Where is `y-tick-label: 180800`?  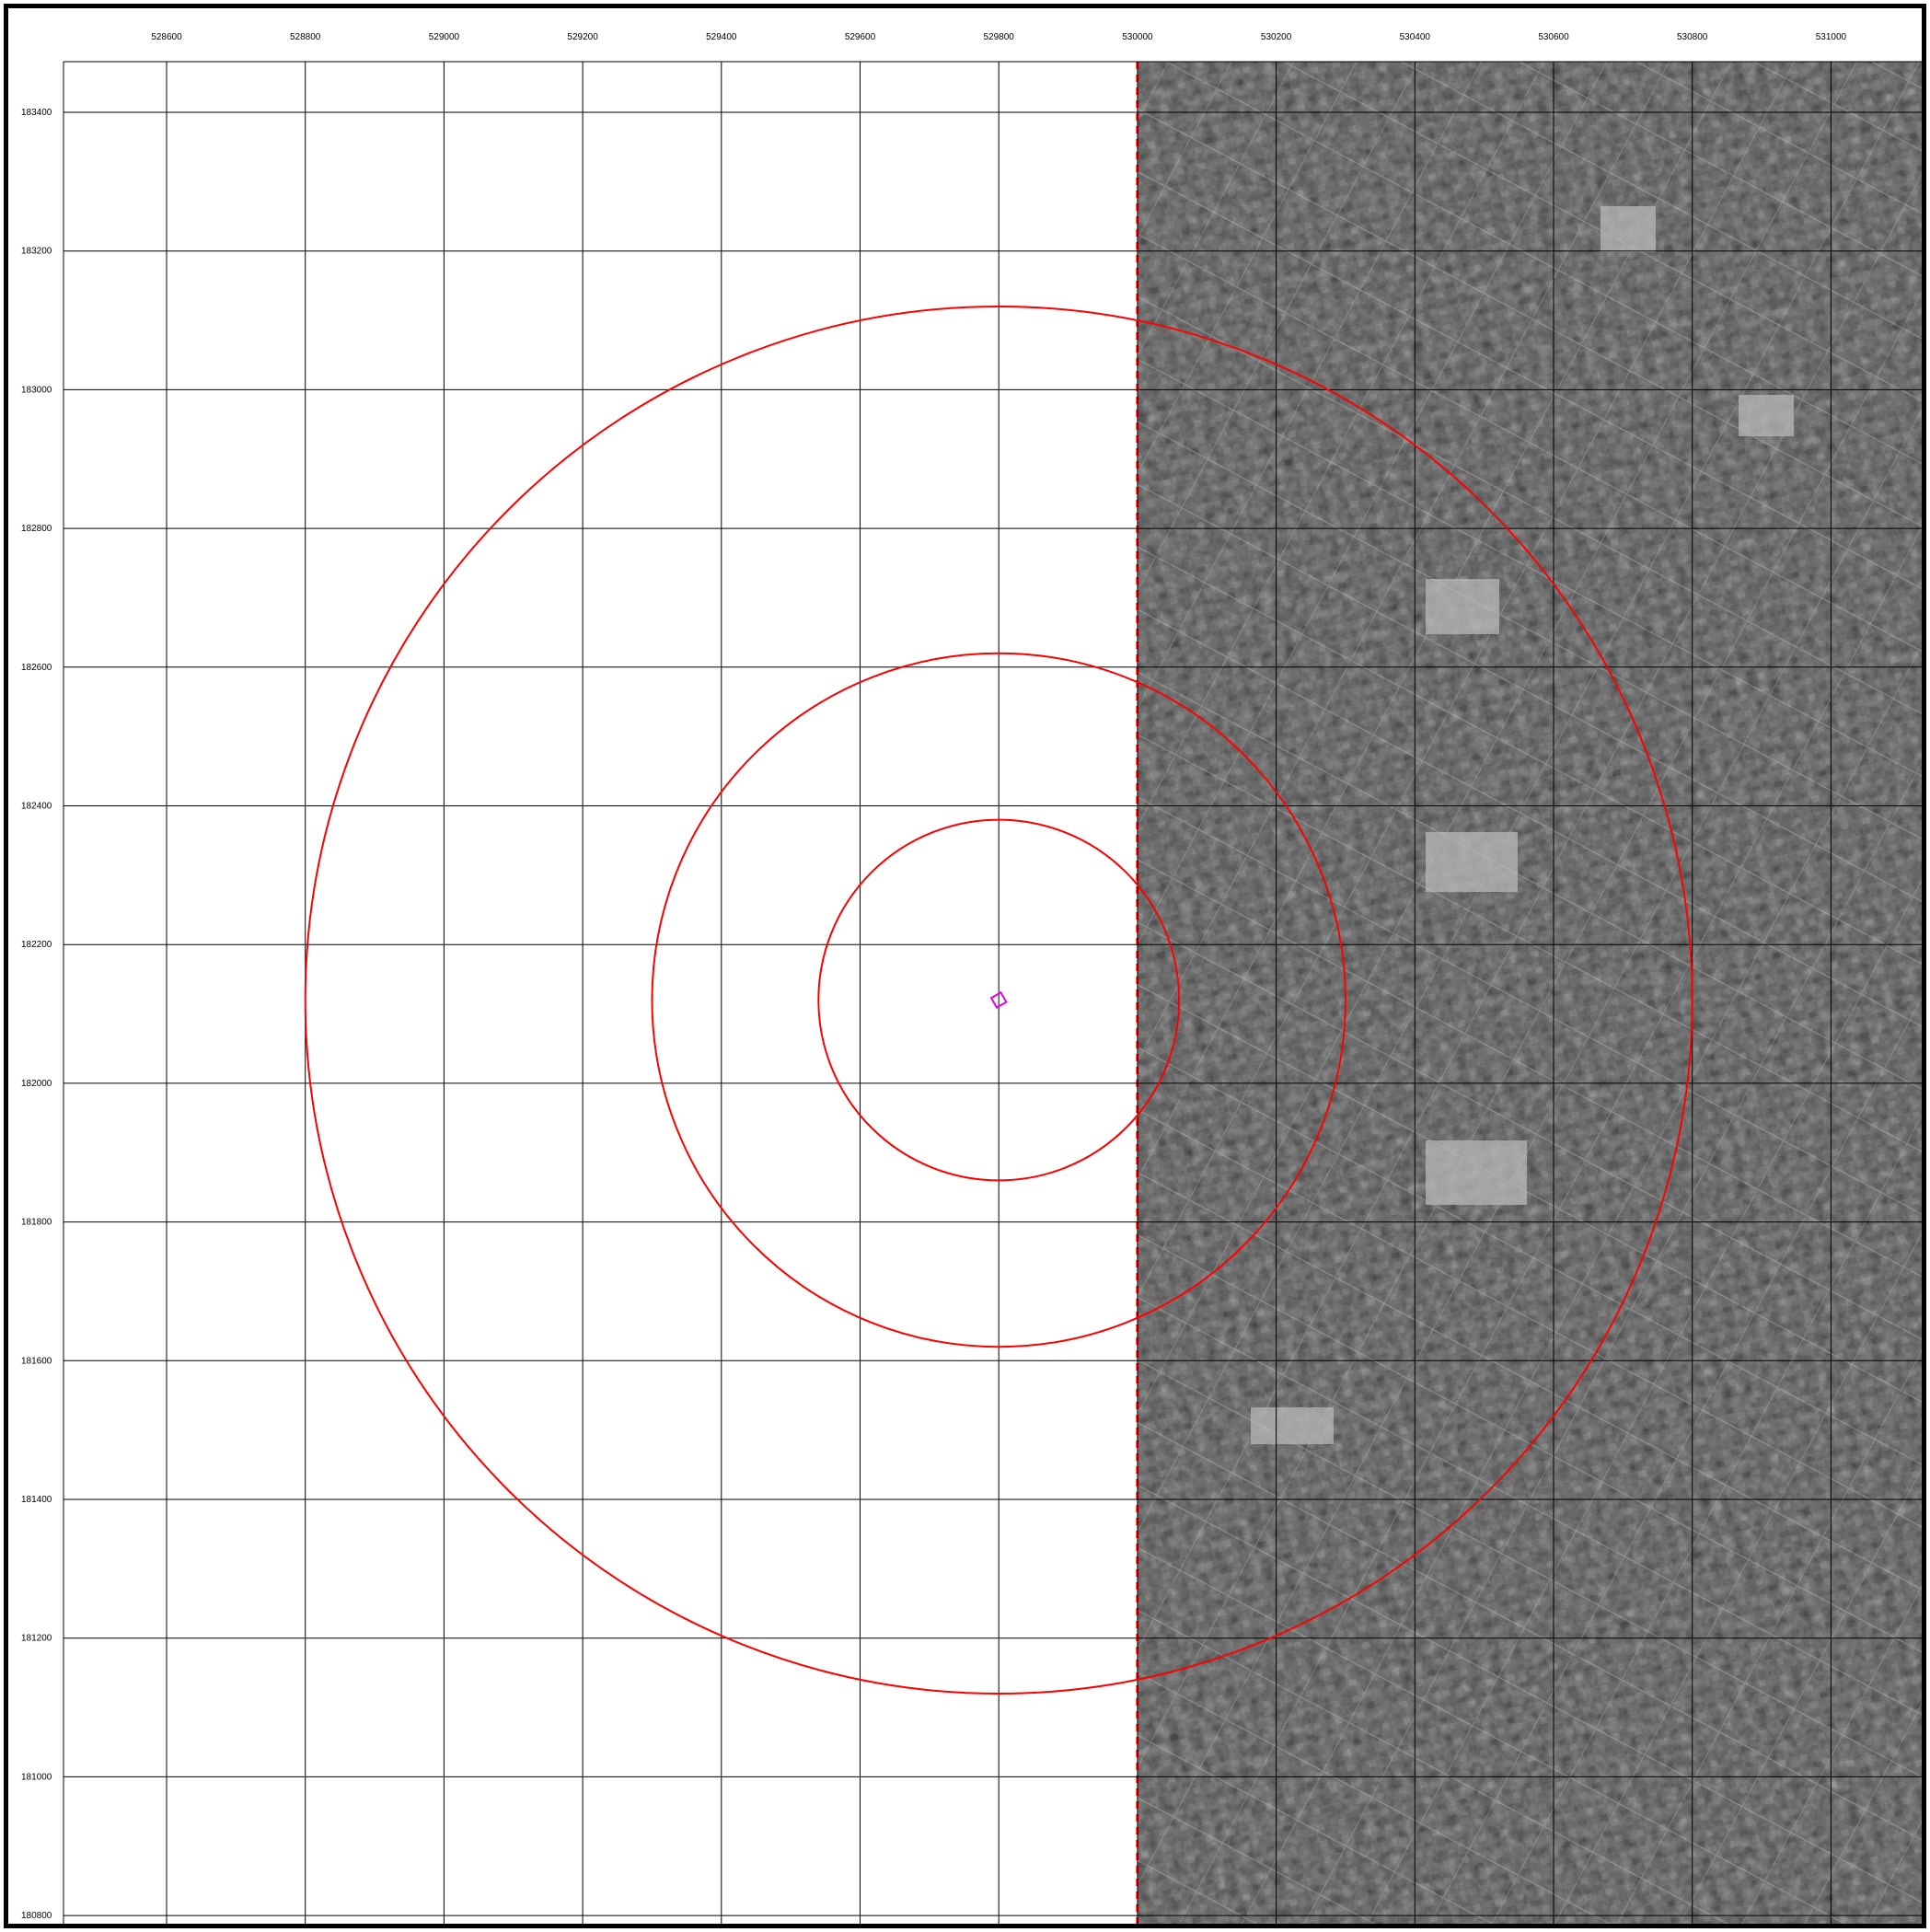
y-tick-label: 180800 is located at coordinates (36, 1916).